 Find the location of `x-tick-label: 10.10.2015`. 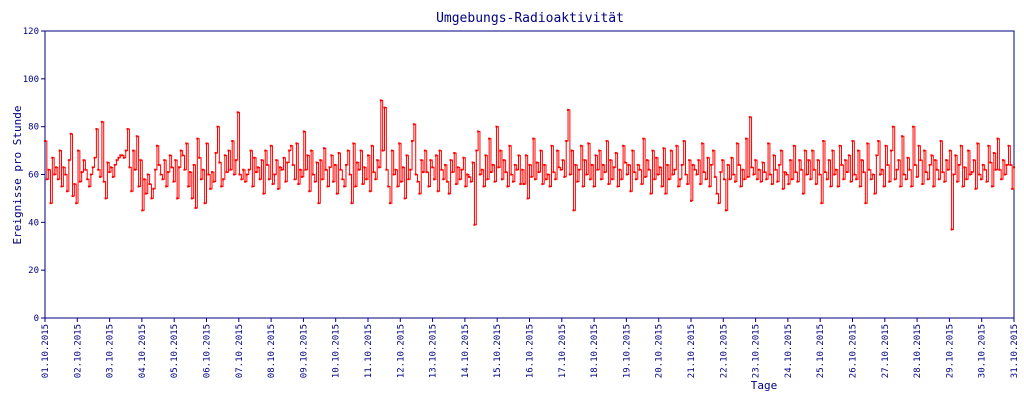

x-tick-label: 10.10.2015 is located at coordinates (337, 351).